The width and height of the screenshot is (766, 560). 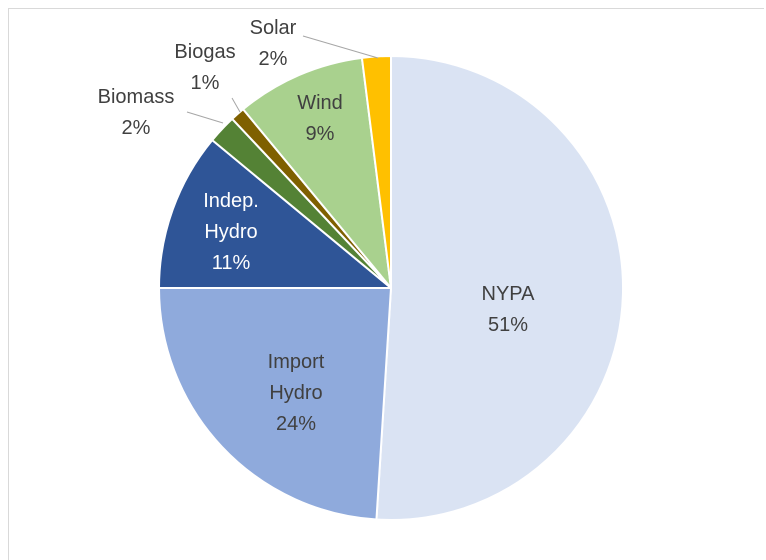 What do you see at coordinates (509, 309) in the screenshot?
I see `data-label-nypa: NYPA 51%` at bounding box center [509, 309].